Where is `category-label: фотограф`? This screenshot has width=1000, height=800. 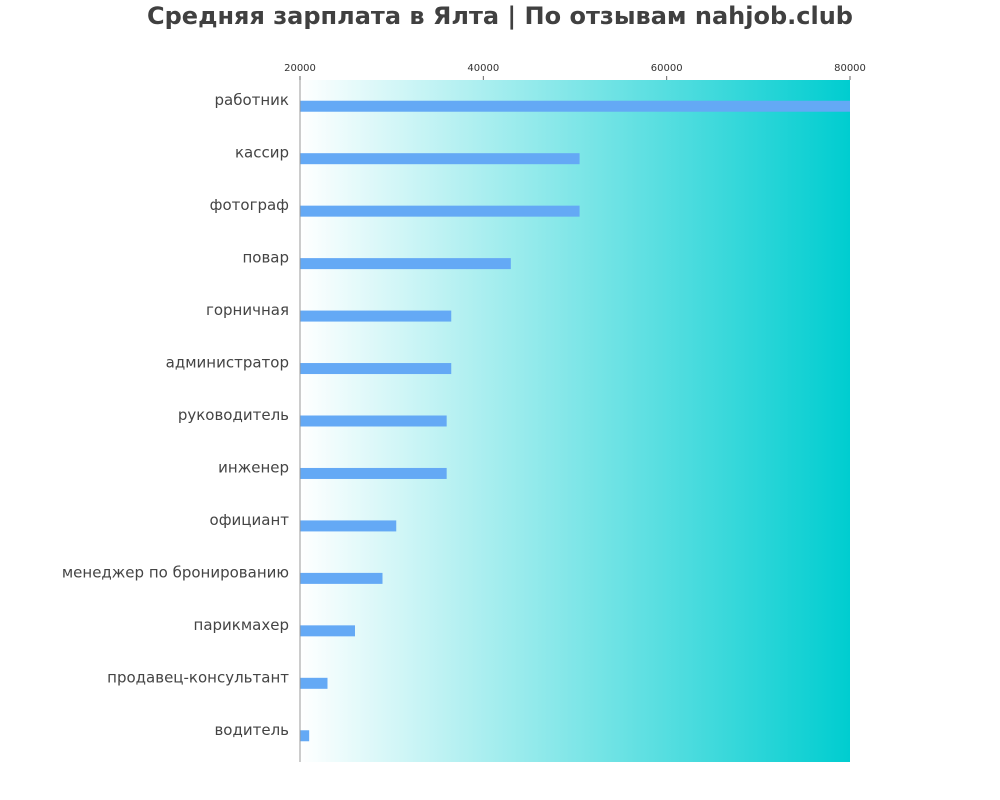 category-label: фотограф is located at coordinates (249, 205).